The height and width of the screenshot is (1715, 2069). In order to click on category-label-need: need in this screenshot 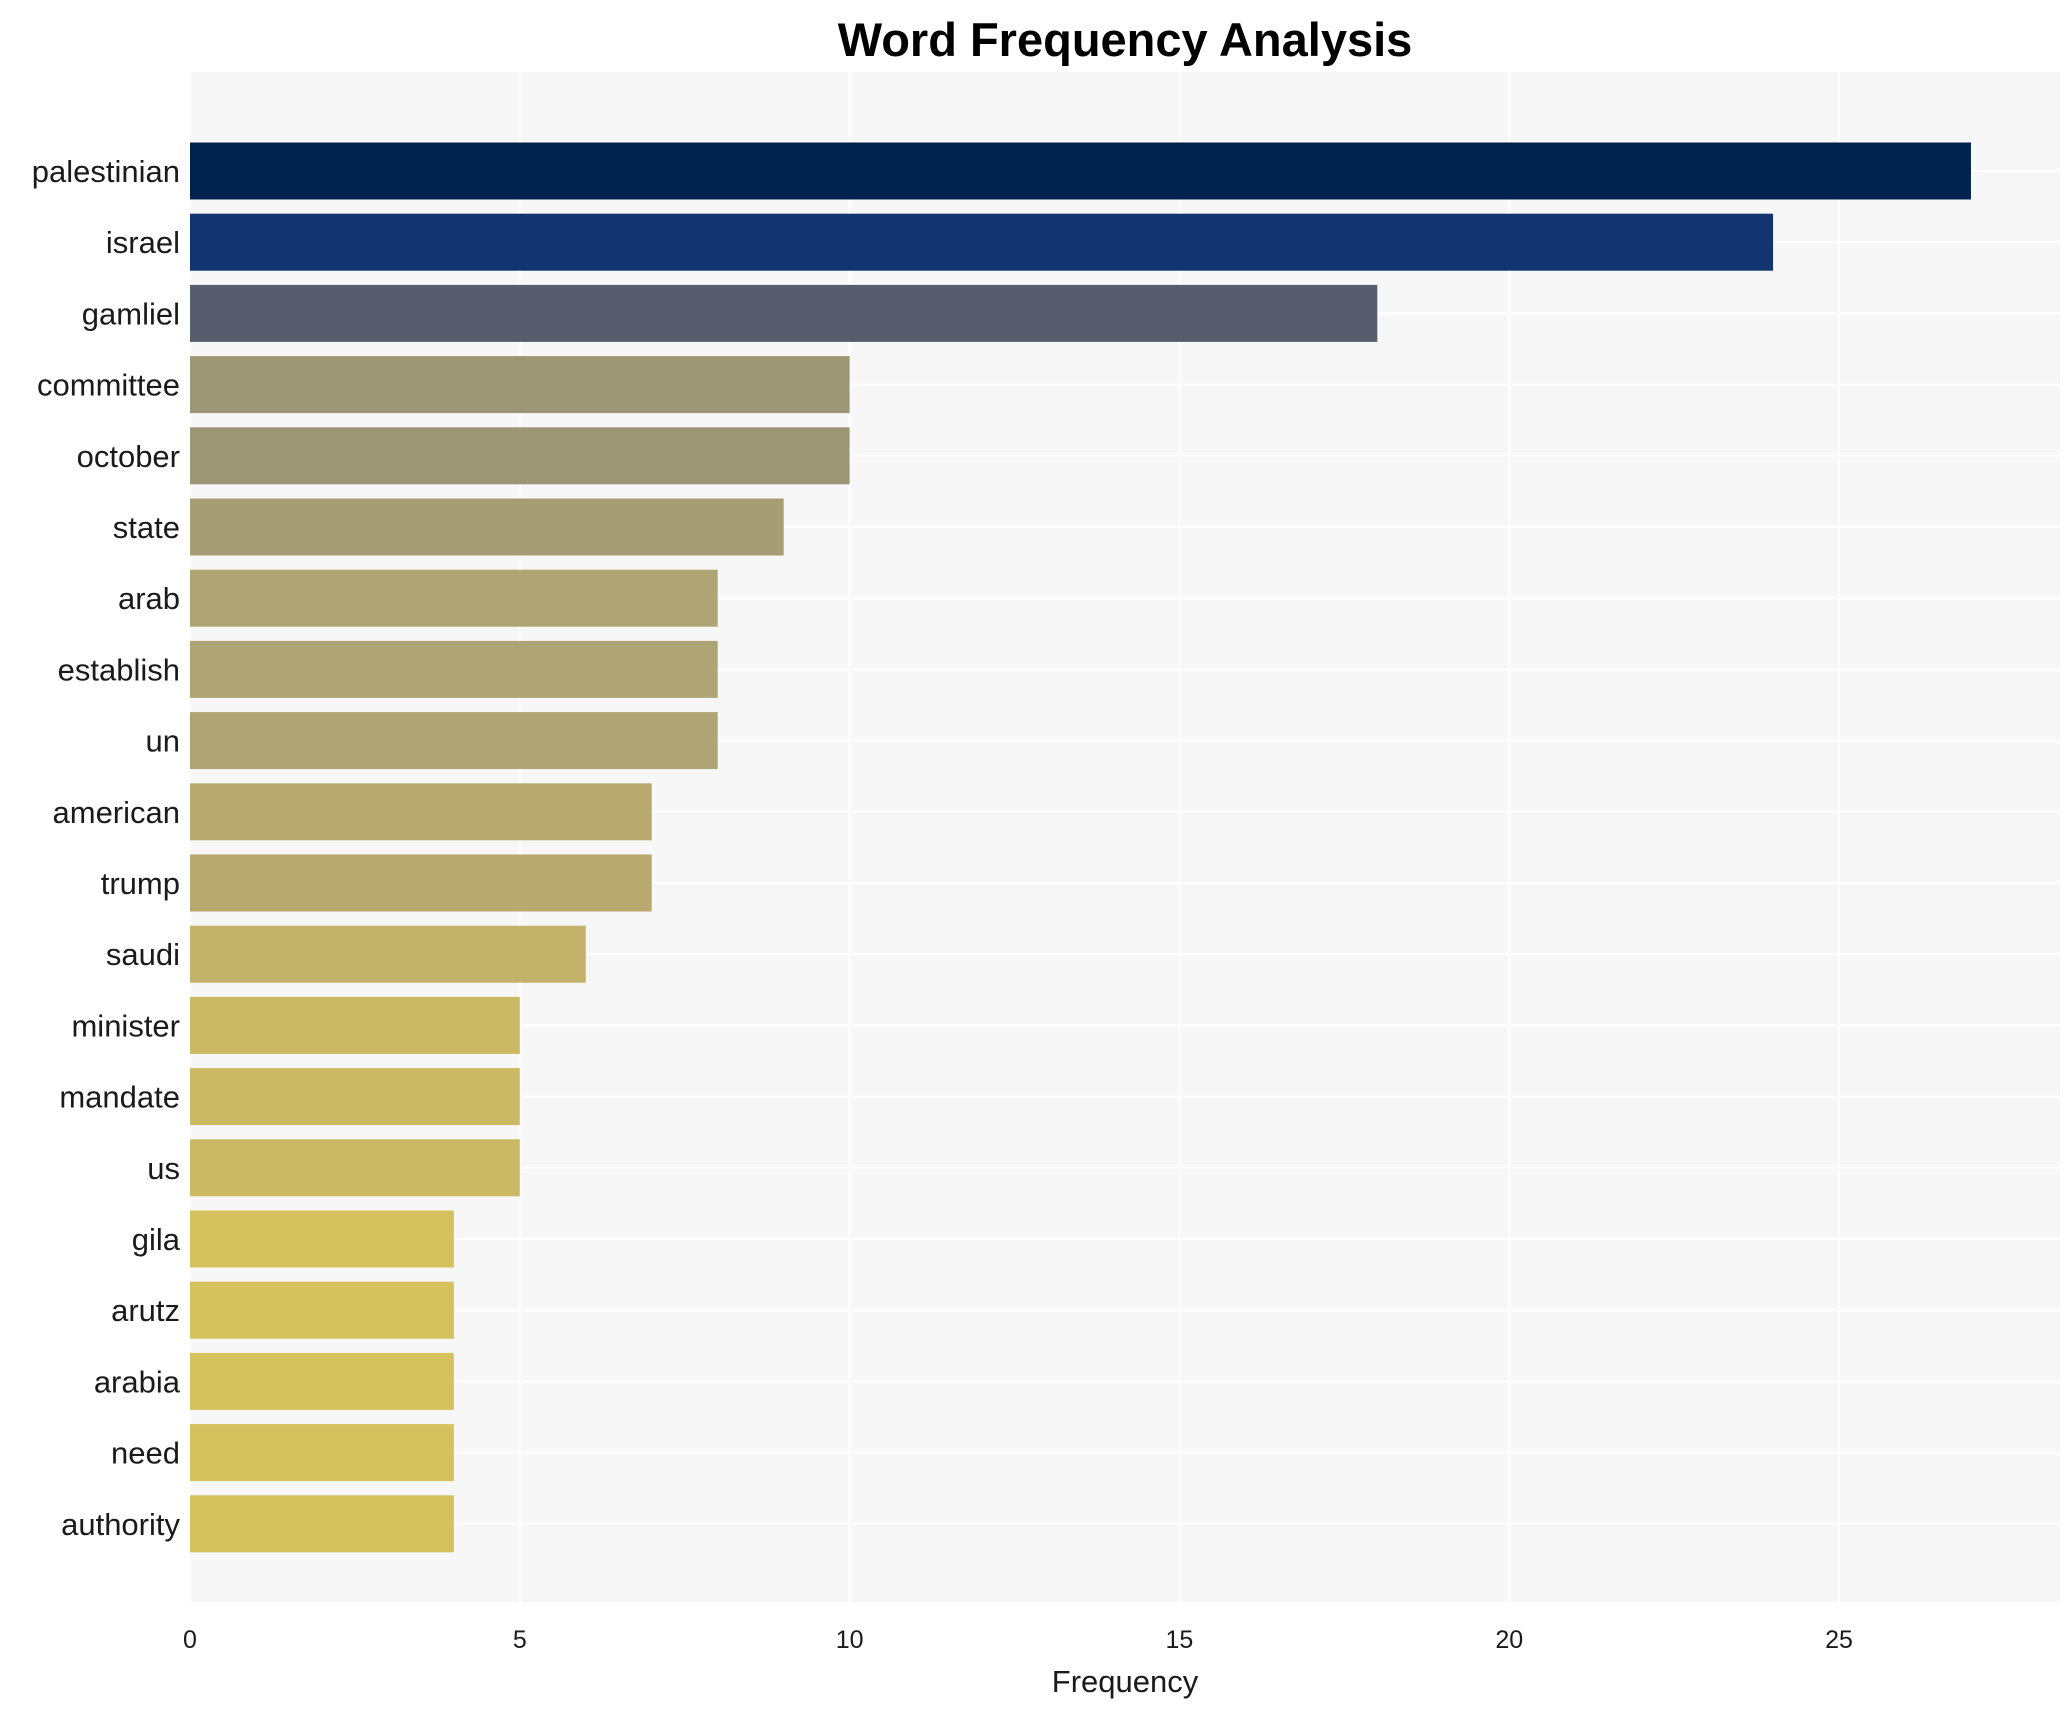, I will do `click(145, 1453)`.